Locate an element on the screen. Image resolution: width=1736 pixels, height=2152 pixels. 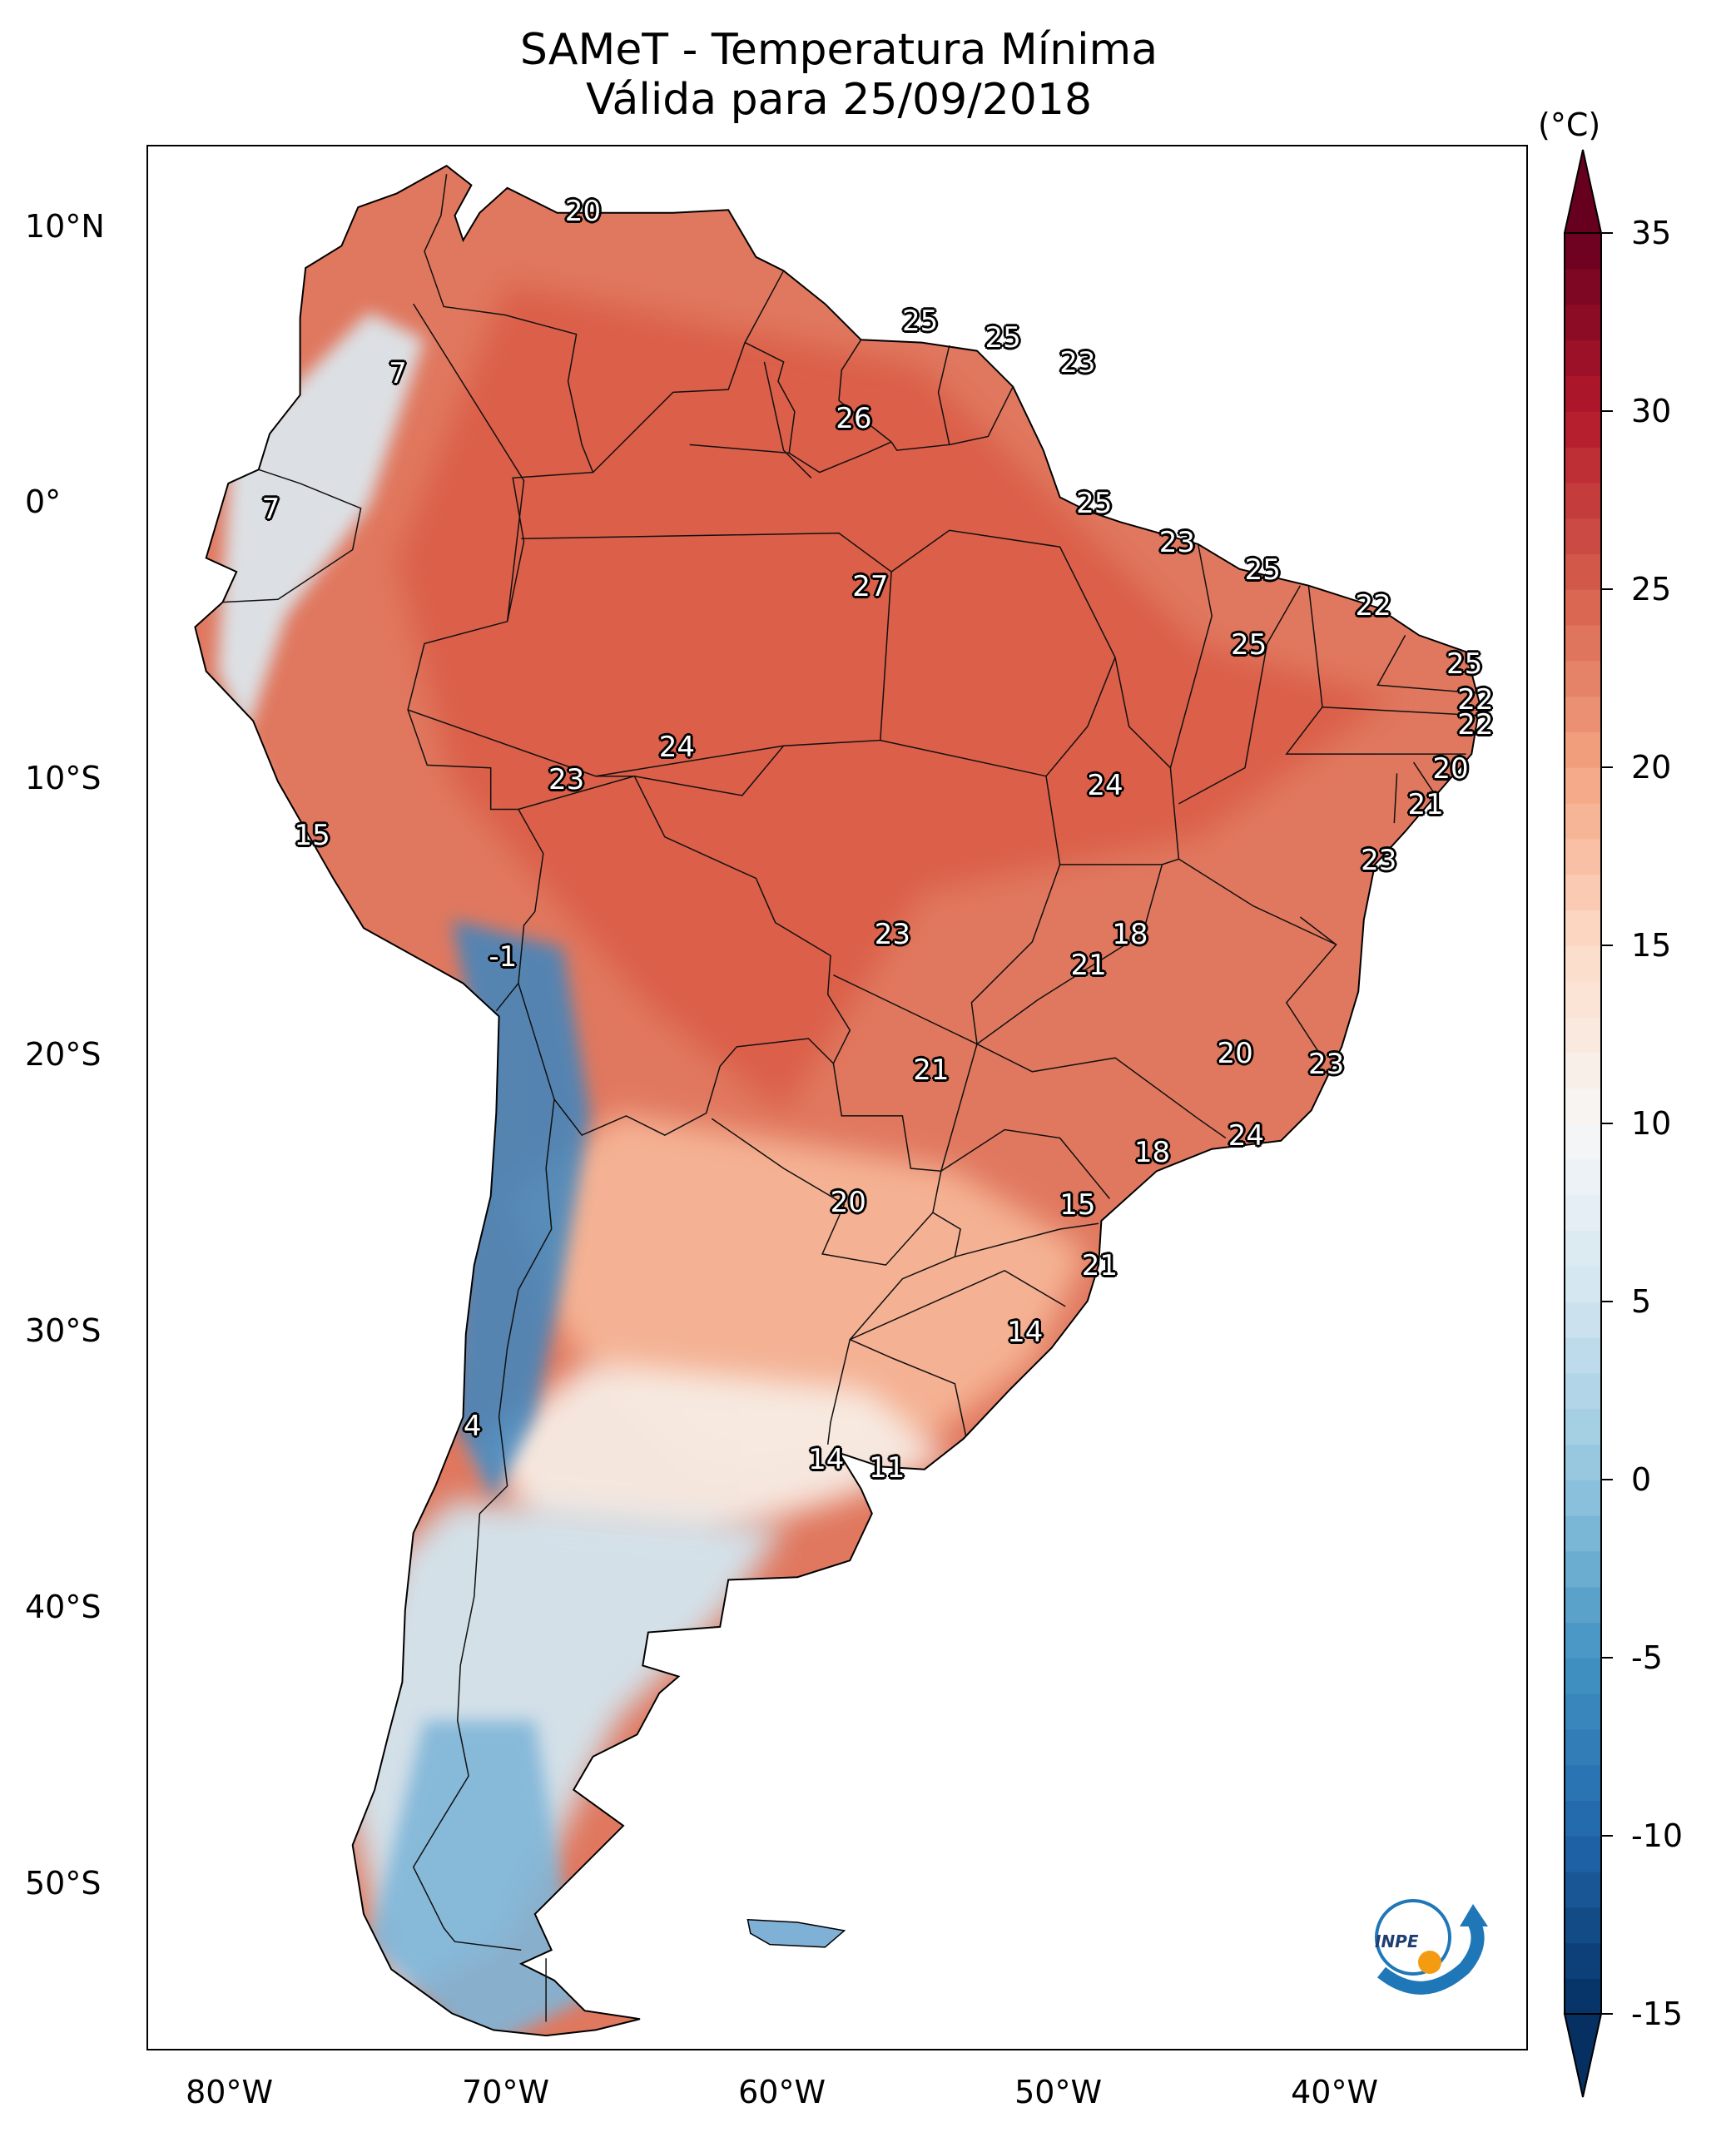
inpe-logo: INPE is located at coordinates (1431, 1947).